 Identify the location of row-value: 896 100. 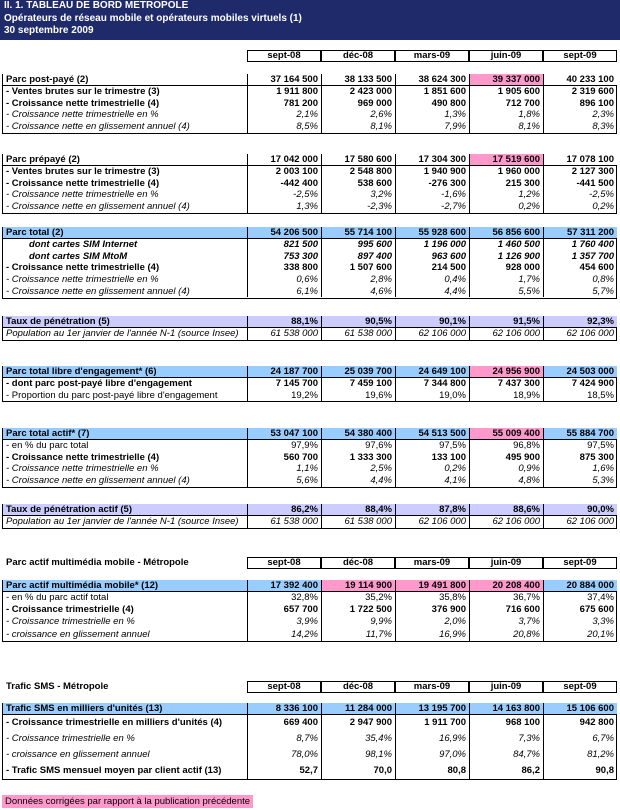
(580, 103).